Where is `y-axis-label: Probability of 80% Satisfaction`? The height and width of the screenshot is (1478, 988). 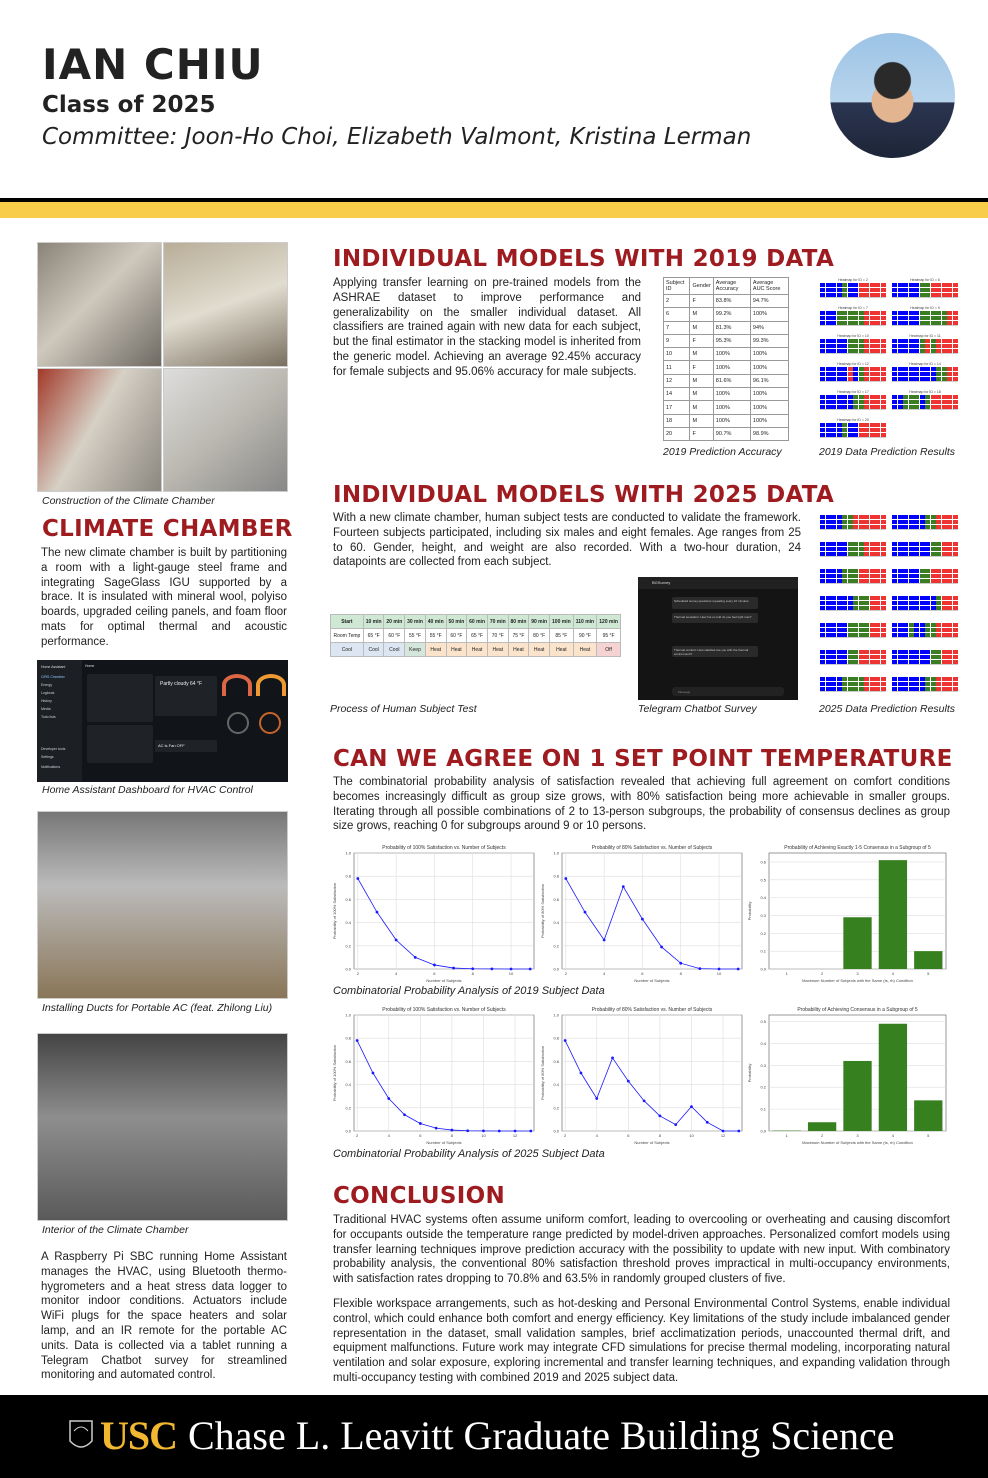 y-axis-label: Probability of 80% Satisfaction is located at coordinates (542, 1073).